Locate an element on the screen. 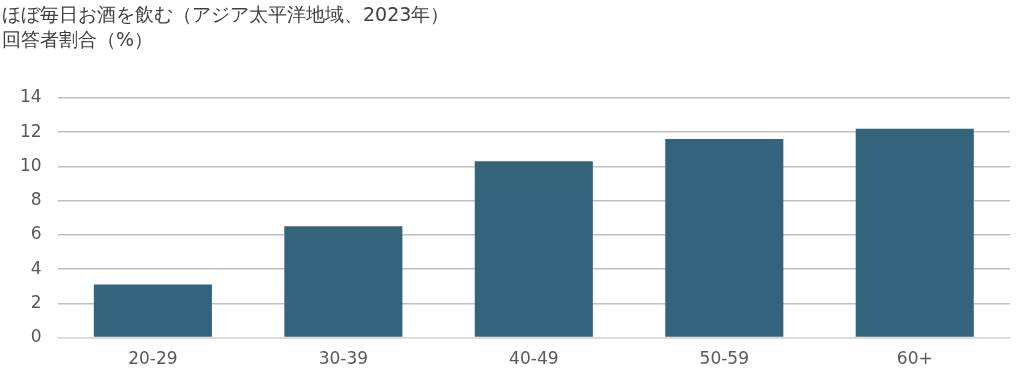 Image resolution: width=1024 pixels, height=382 pixels. chart-subtitle: 回答者割合（%） is located at coordinates (78, 39).